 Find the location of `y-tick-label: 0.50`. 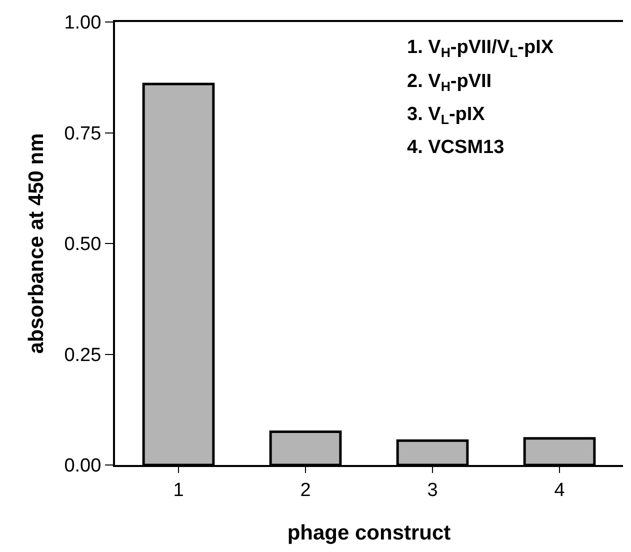

y-tick-label: 0.50 is located at coordinates (83, 245).